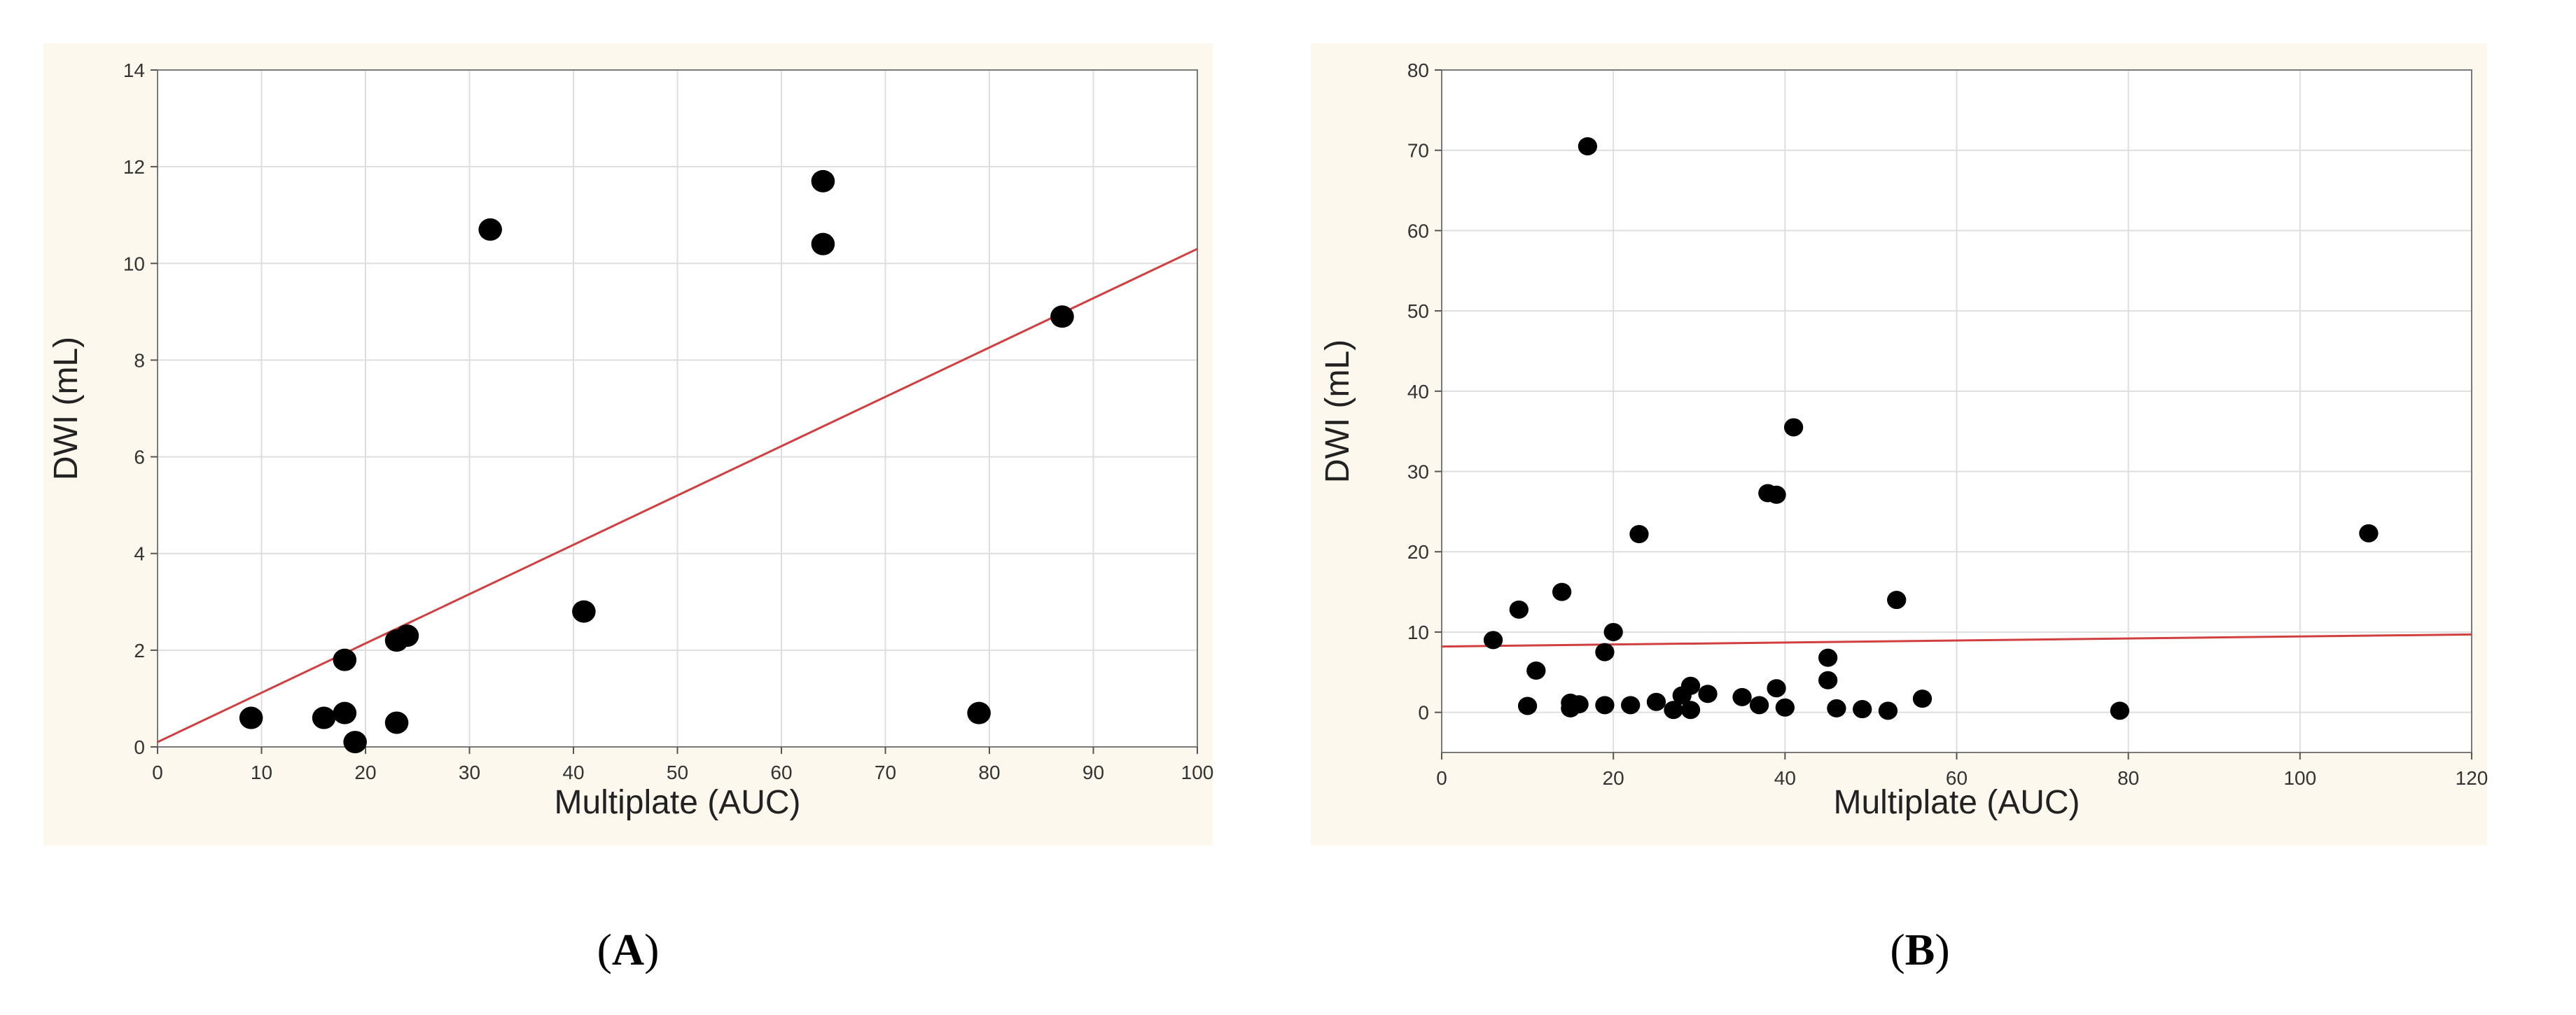 The height and width of the screenshot is (1015, 2576). I want to click on y-tick-label: 2, so click(139, 651).